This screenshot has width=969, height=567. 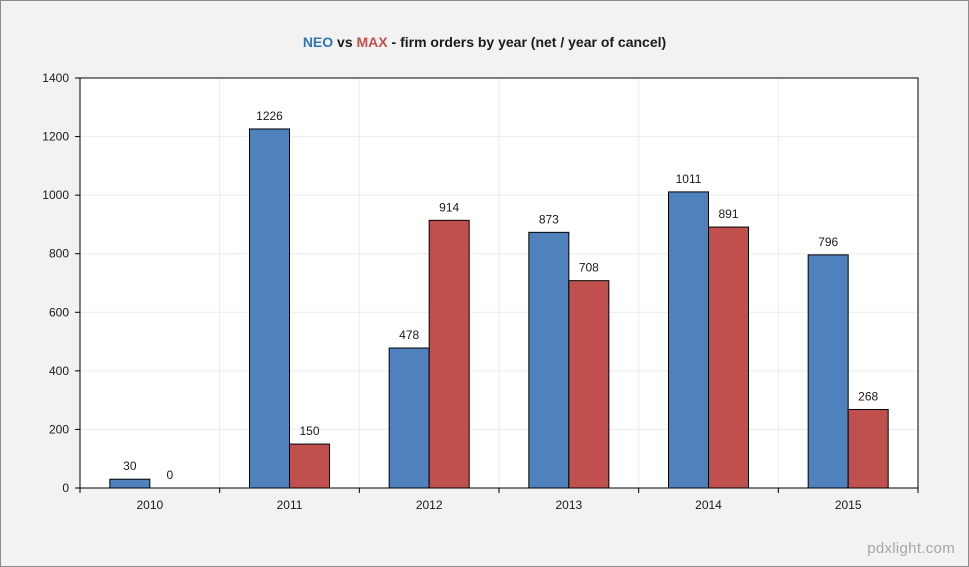 I want to click on data-label-neo: 1011, so click(x=689, y=179).